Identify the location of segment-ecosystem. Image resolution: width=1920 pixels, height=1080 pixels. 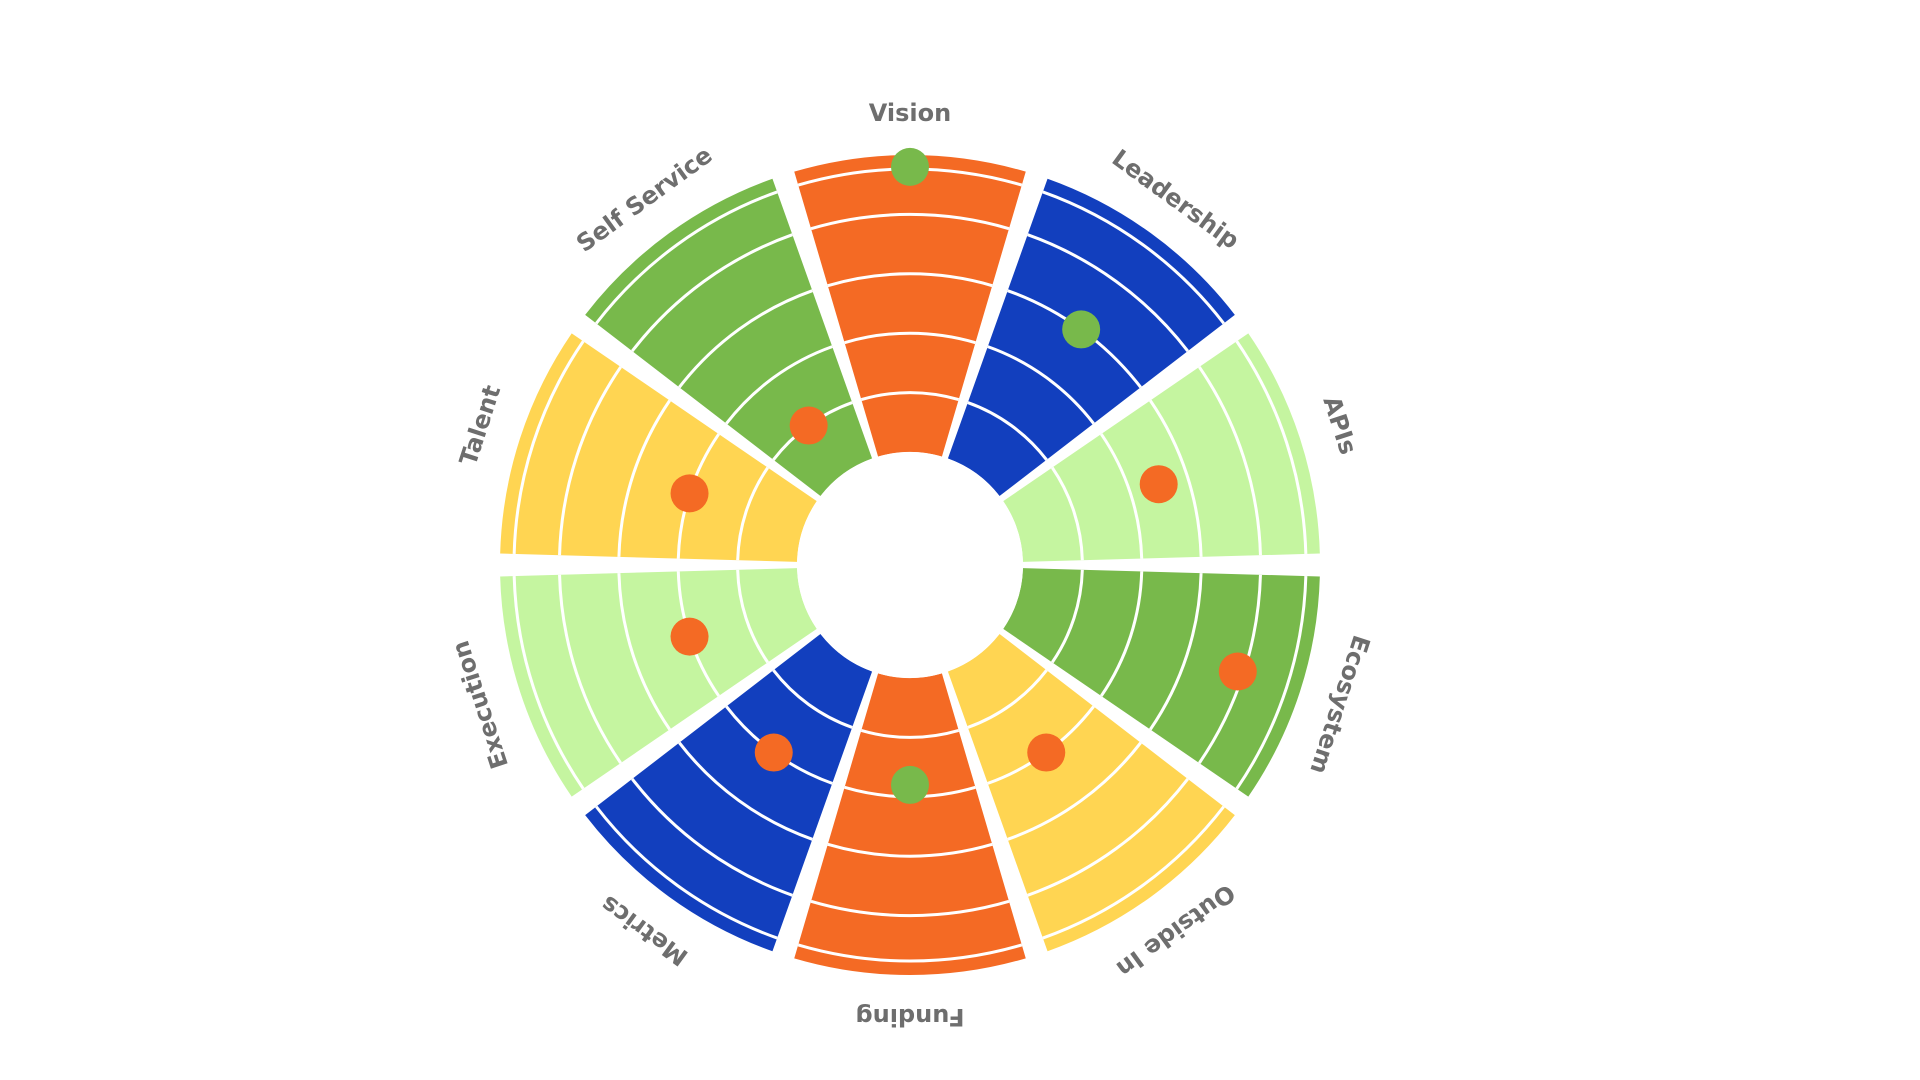
(1161, 682).